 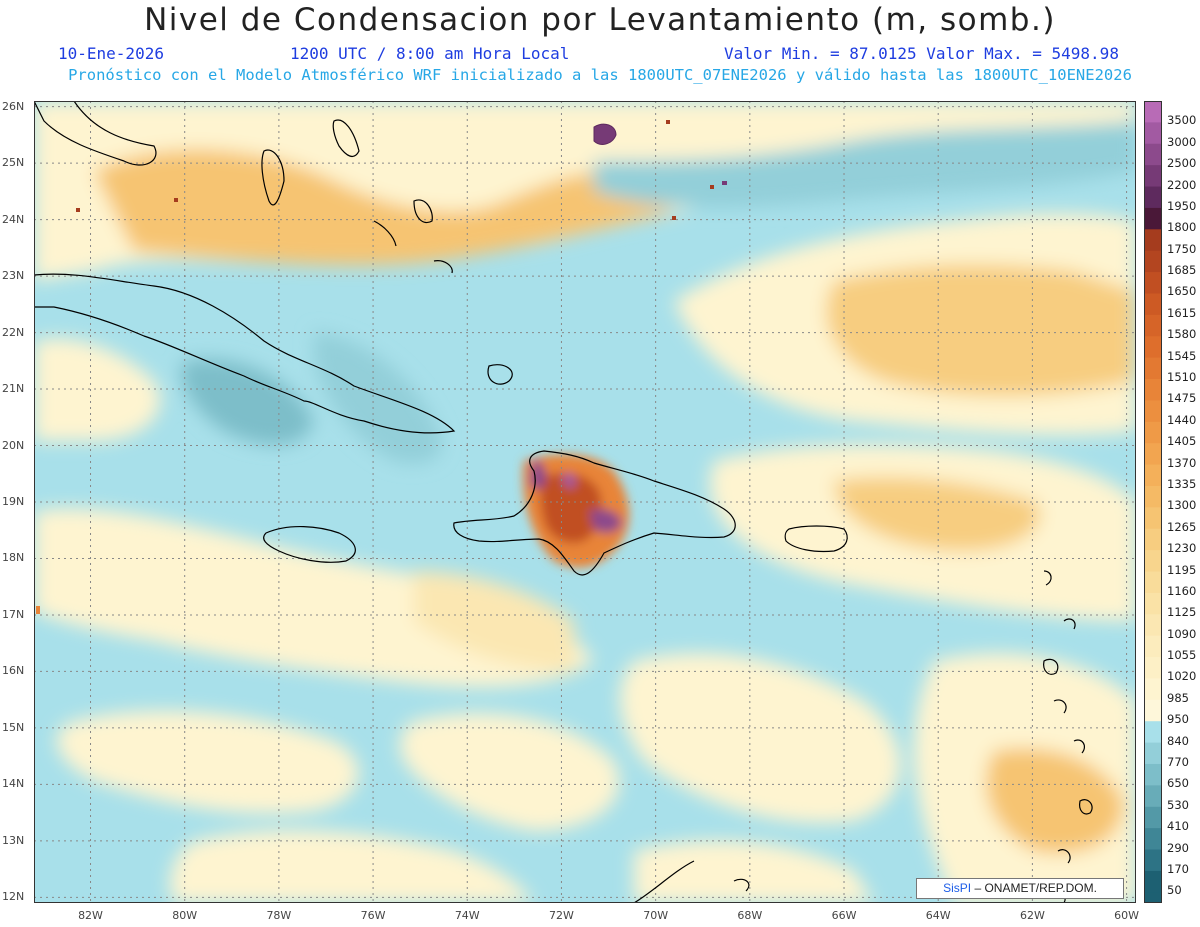 What do you see at coordinates (1182, 334) in the screenshot?
I see `colorbar-level-label: 1580` at bounding box center [1182, 334].